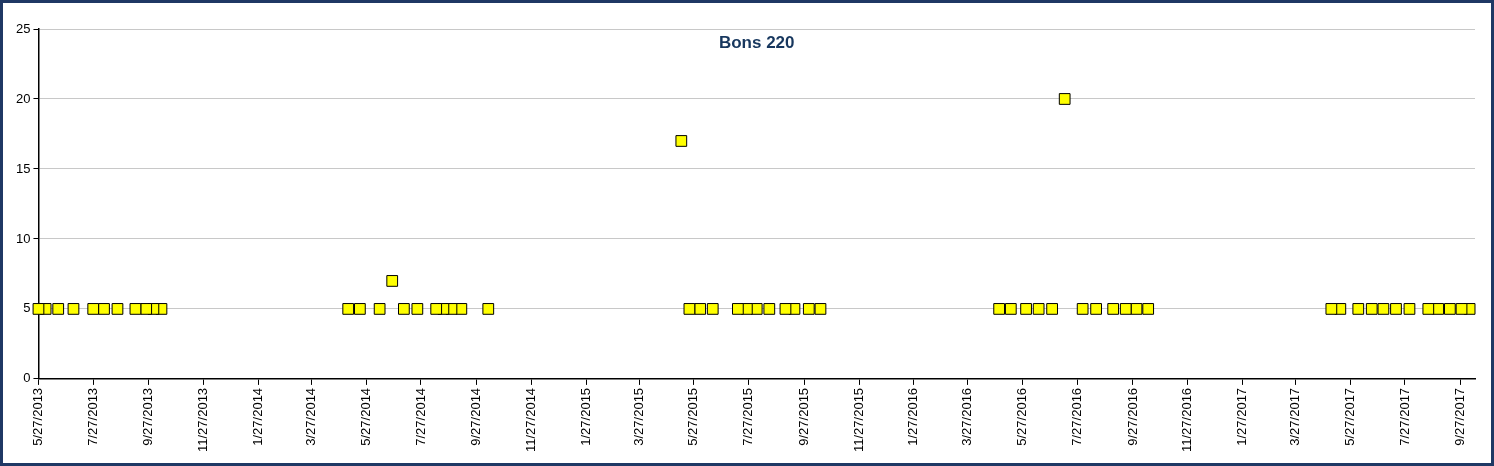  What do you see at coordinates (258, 416) in the screenshot?
I see `x-tick-label: 1/27/2014` at bounding box center [258, 416].